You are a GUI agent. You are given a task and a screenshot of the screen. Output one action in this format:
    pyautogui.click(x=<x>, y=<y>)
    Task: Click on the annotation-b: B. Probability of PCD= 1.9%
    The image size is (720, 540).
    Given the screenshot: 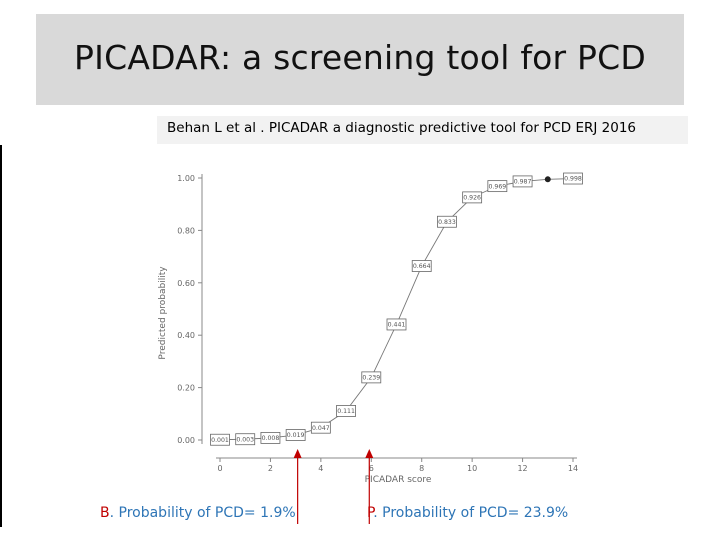 What is the action you would take?
    pyautogui.click(x=198, y=513)
    